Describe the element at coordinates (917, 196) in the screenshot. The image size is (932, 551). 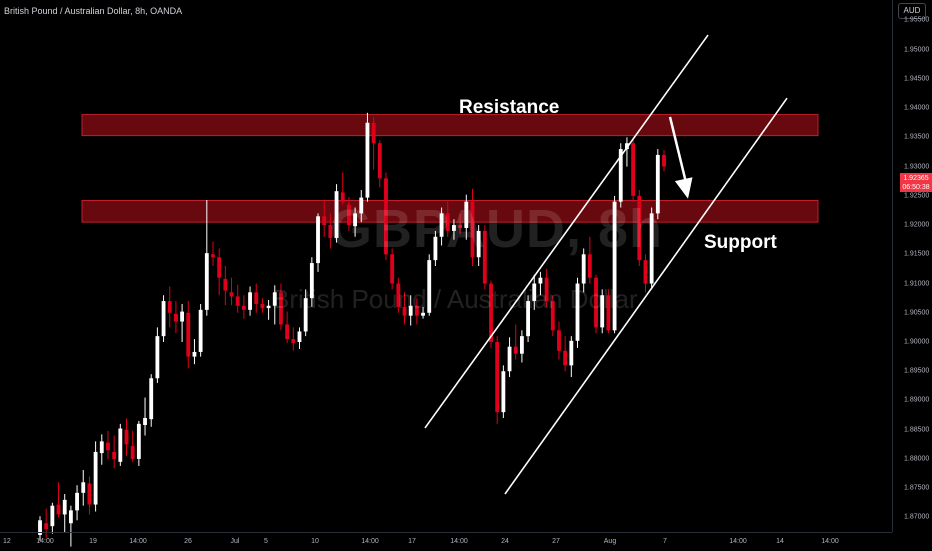
I see `price-tick-label: 1.92500` at that location.